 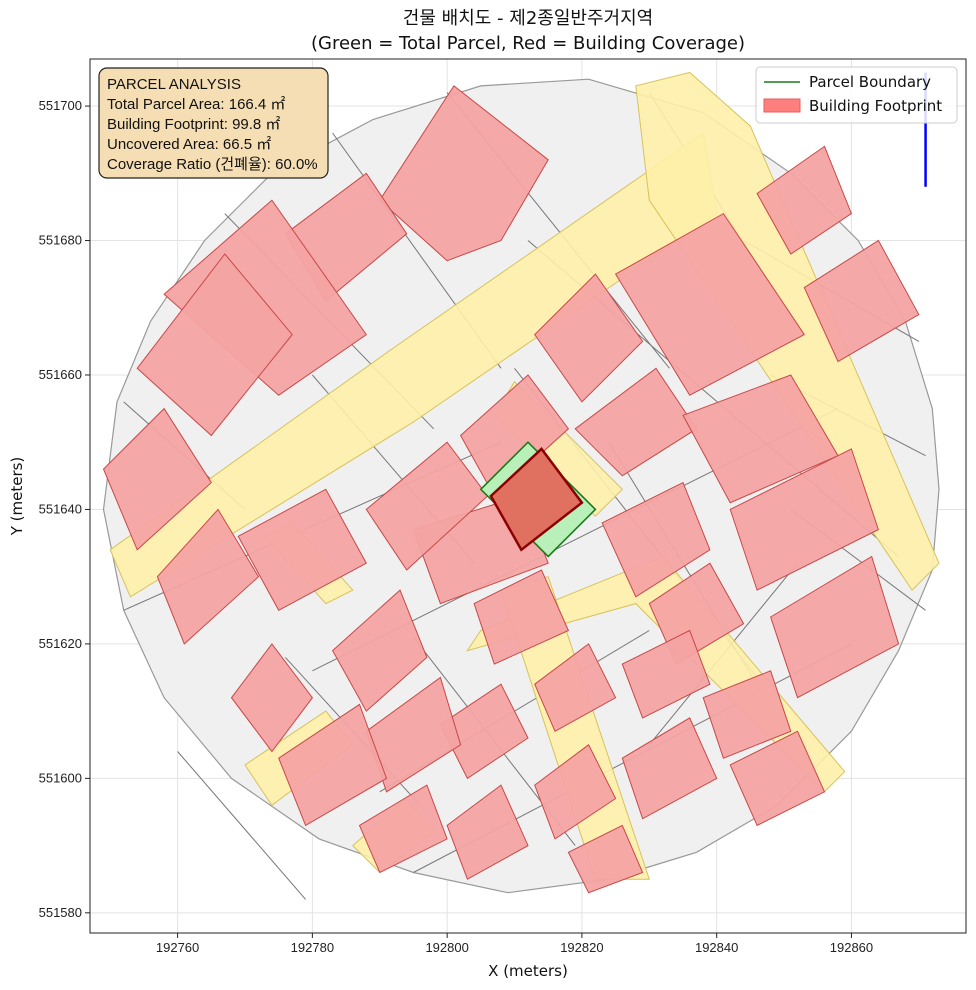 What do you see at coordinates (193, 124) in the screenshot?
I see `info-line-footprint: Building Footprint: 99.8 ㎡` at bounding box center [193, 124].